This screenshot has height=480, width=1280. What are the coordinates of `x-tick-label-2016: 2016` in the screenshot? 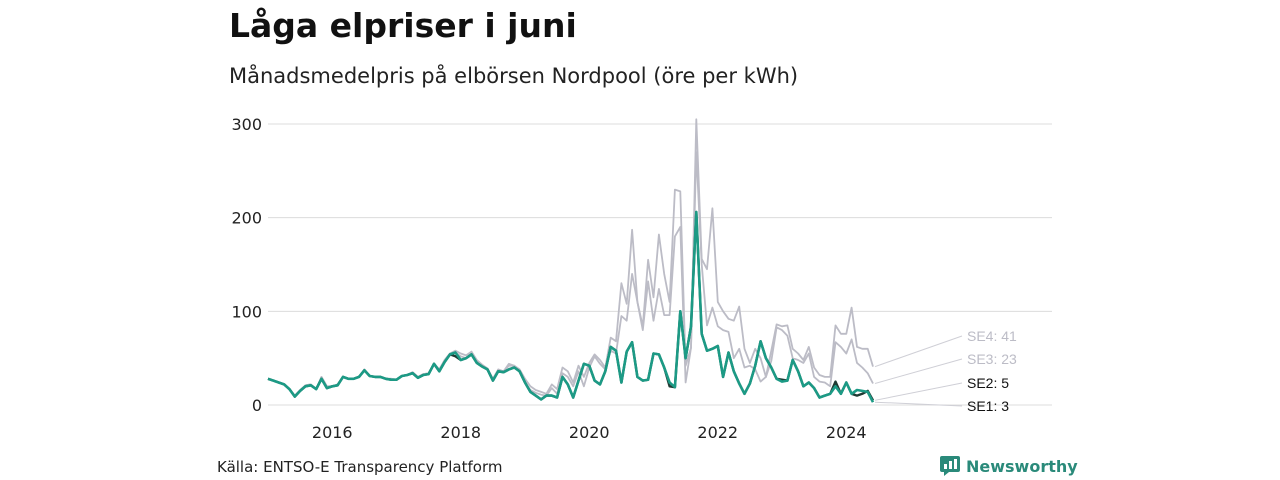 It's located at (332, 432).